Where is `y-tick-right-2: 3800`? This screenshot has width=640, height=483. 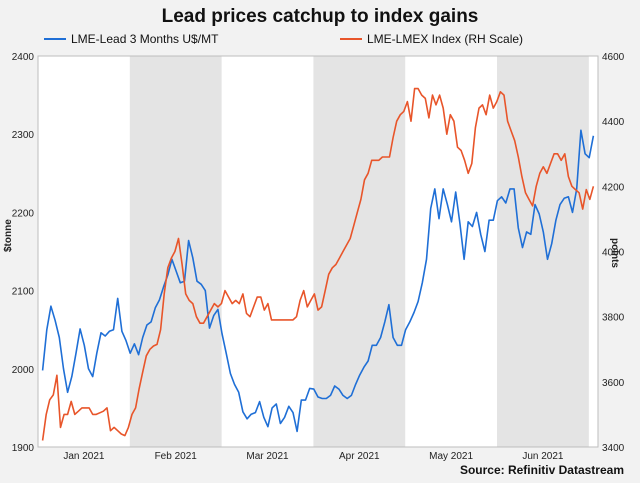 y-tick-right-2: 3800 is located at coordinates (613, 318).